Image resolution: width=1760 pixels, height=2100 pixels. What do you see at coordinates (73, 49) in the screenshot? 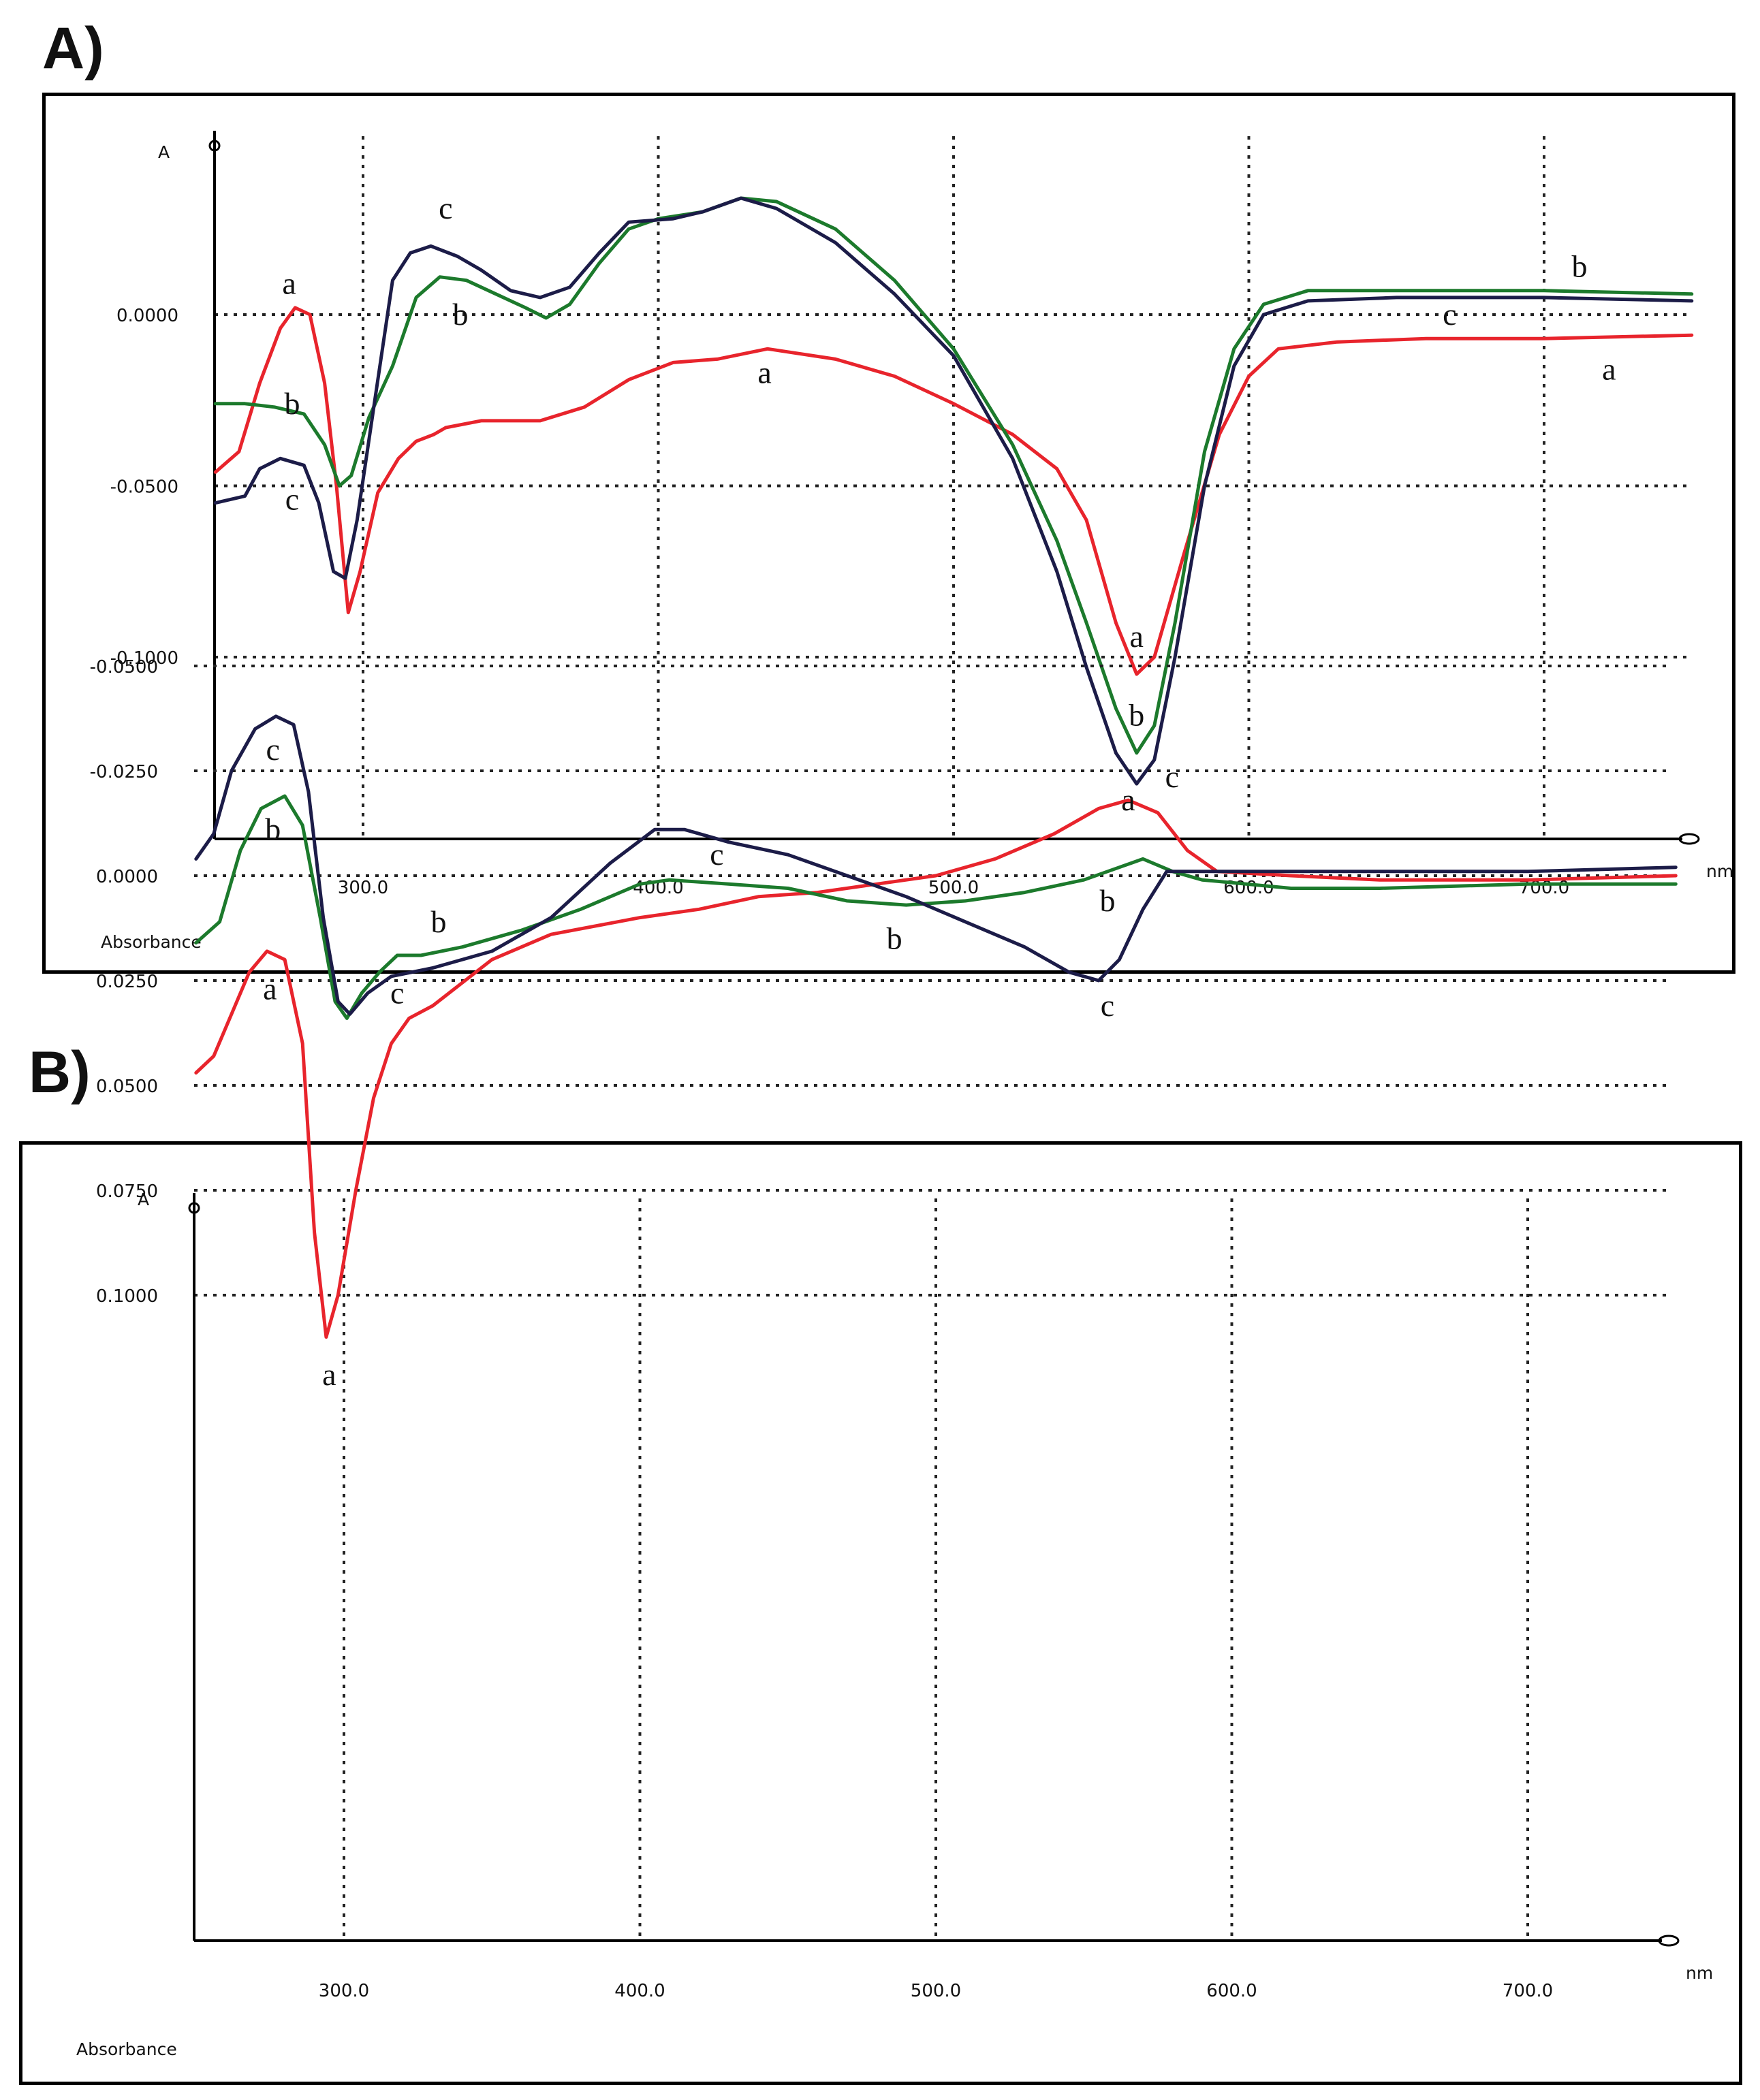
I see `panel-a-label: A)` at bounding box center [73, 49].